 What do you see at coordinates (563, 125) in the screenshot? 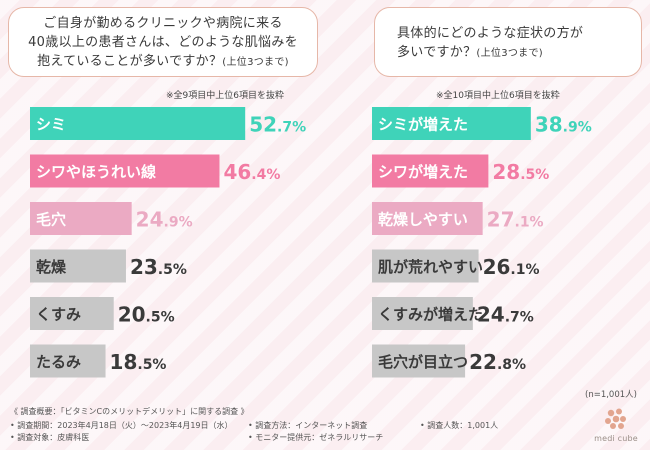
I see `value-label-right-0: 38.9%` at bounding box center [563, 125].